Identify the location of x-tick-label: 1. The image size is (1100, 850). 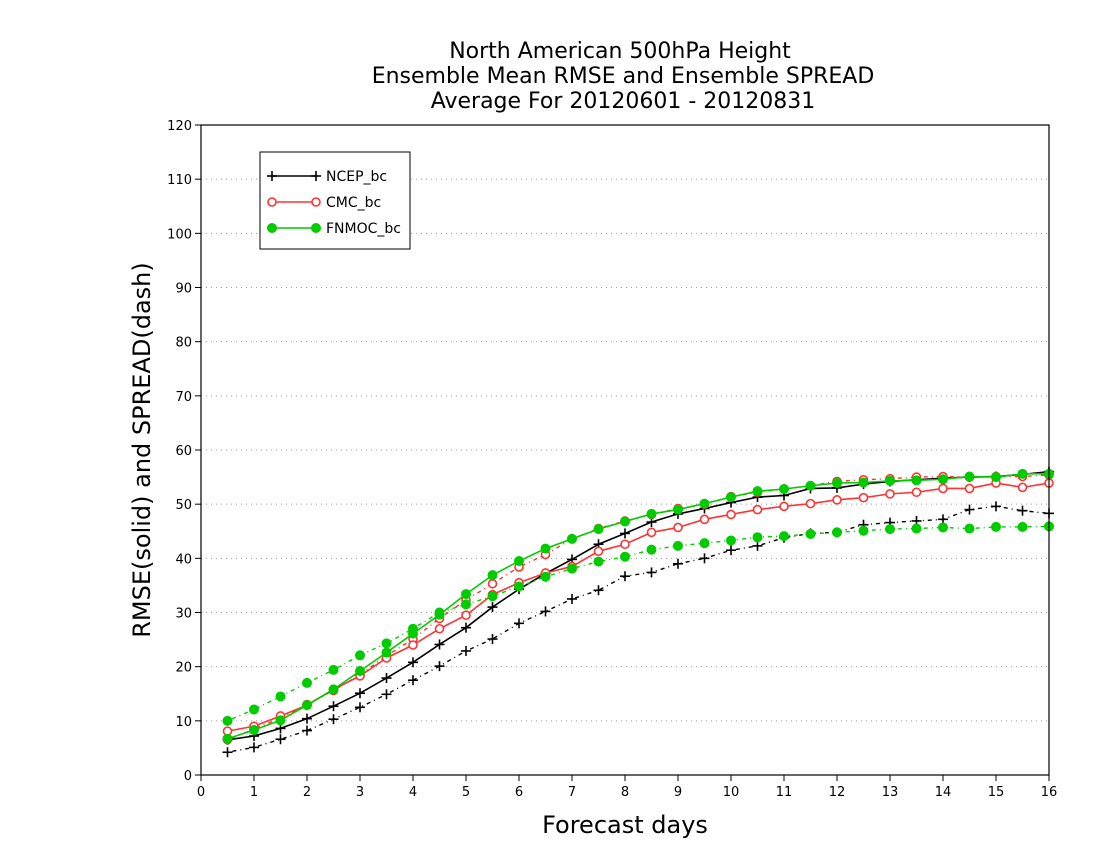
(254, 792).